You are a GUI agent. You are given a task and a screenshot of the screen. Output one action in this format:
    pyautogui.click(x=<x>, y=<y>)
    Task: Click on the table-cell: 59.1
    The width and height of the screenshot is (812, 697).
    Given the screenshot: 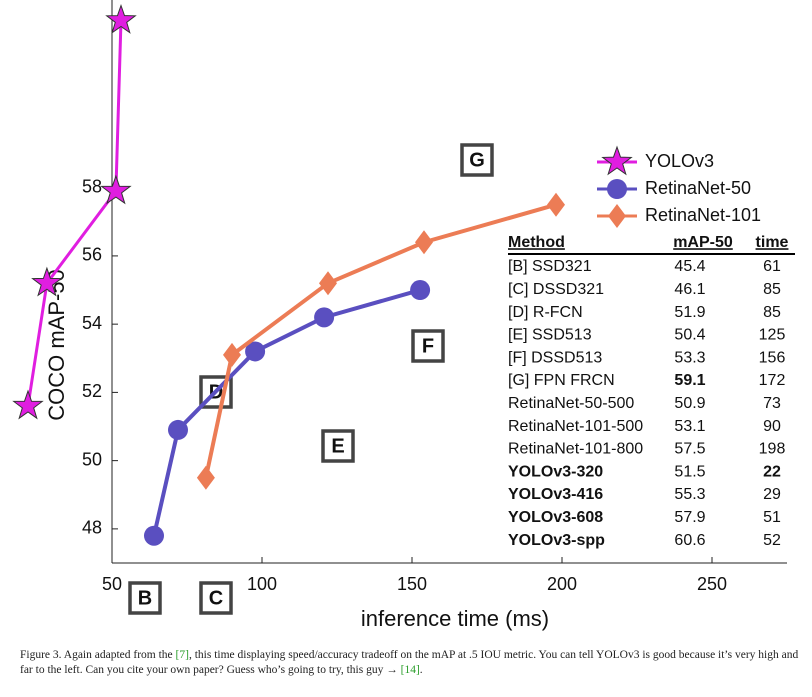 What is the action you would take?
    pyautogui.click(x=689, y=380)
    